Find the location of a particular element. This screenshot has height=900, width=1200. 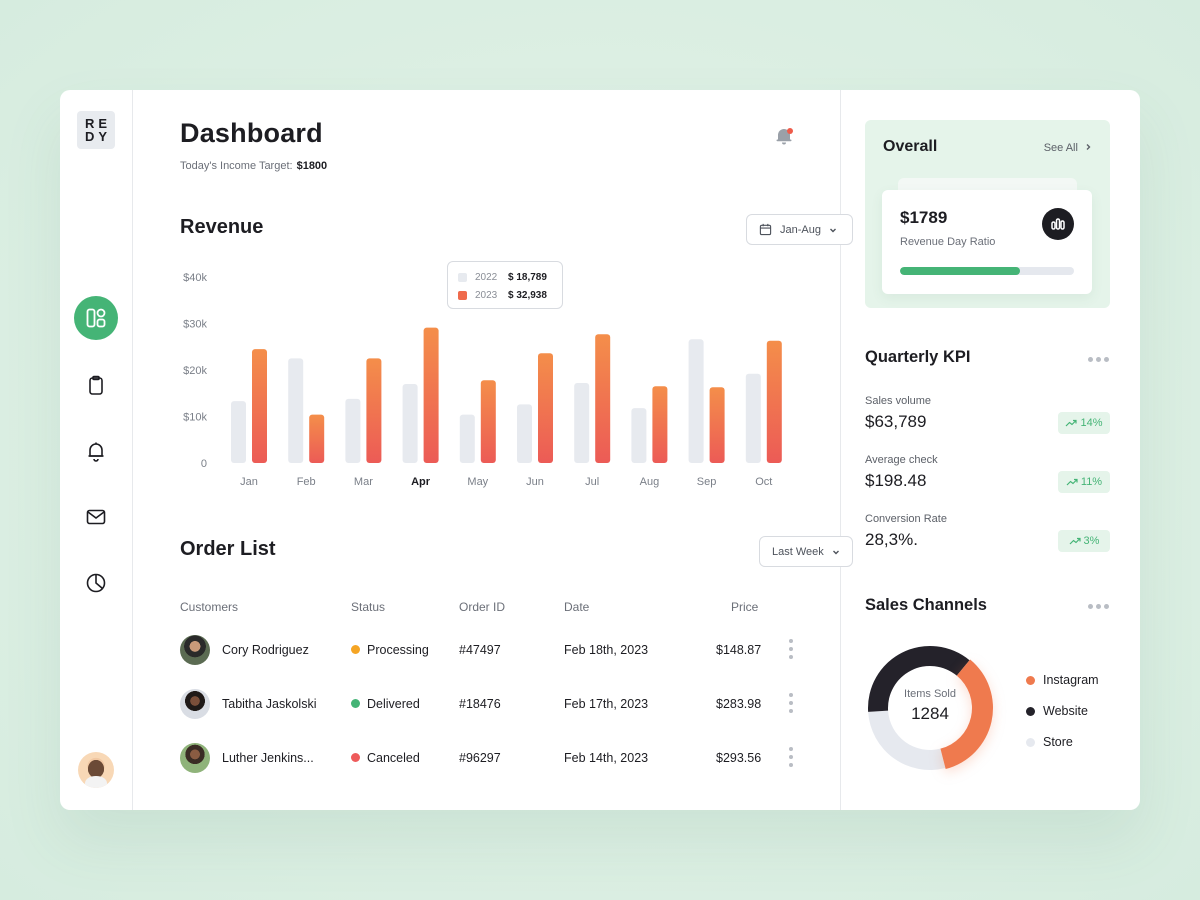

status-dot is located at coordinates (355, 650).